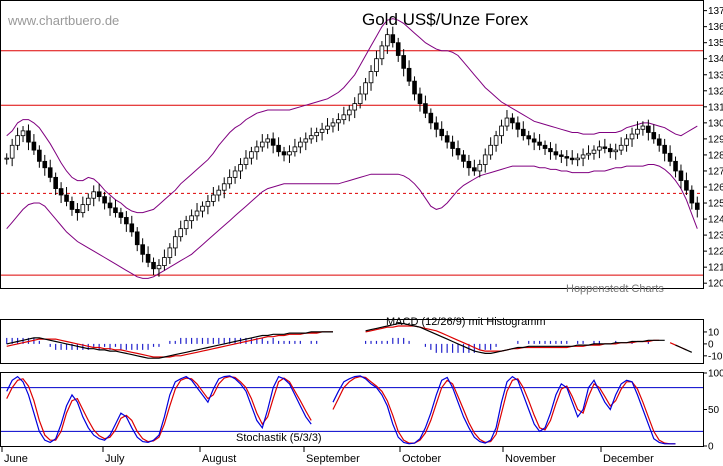 The image size is (723, 466). What do you see at coordinates (711, 344) in the screenshot?
I see `macd-tick-label-0: 0` at bounding box center [711, 344].